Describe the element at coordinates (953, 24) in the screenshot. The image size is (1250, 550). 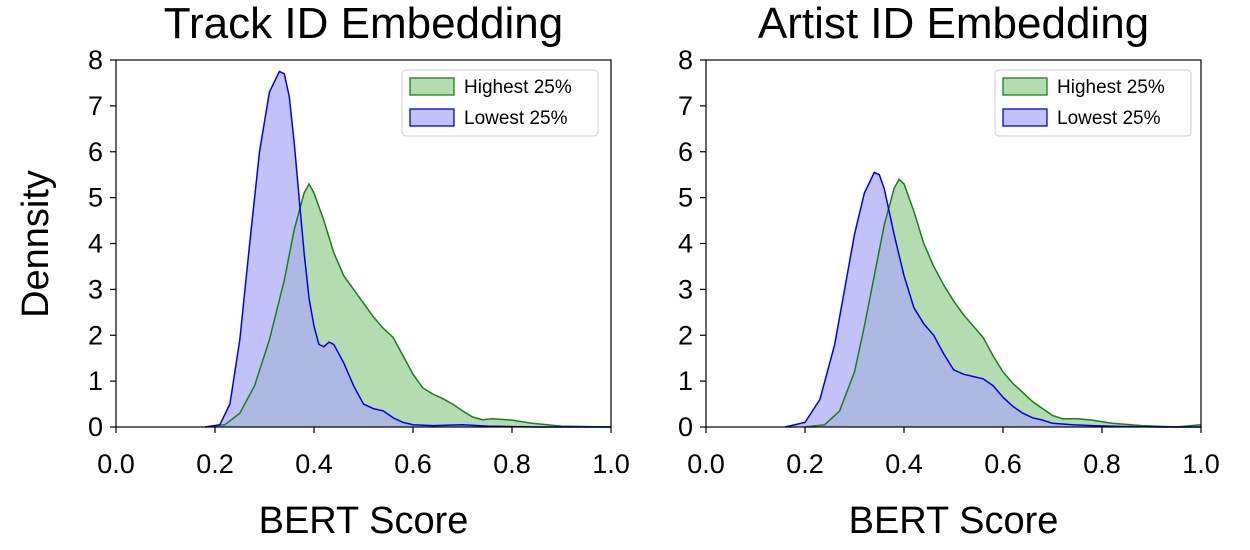
I see `chart-title: Artist ID Embedding` at that location.